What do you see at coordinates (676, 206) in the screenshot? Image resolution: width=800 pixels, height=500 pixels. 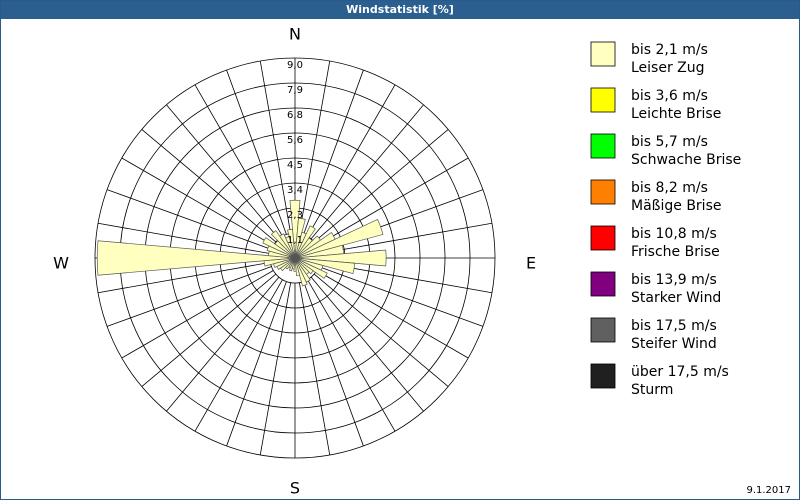 I see `legend-description: Mäßige Brise` at bounding box center [676, 206].